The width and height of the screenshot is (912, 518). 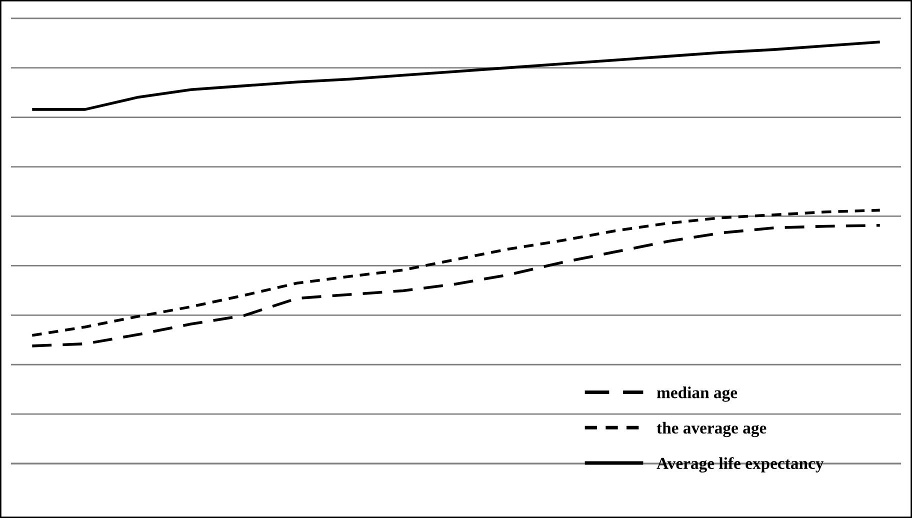 I want to click on legend-label: the average age, so click(x=711, y=430).